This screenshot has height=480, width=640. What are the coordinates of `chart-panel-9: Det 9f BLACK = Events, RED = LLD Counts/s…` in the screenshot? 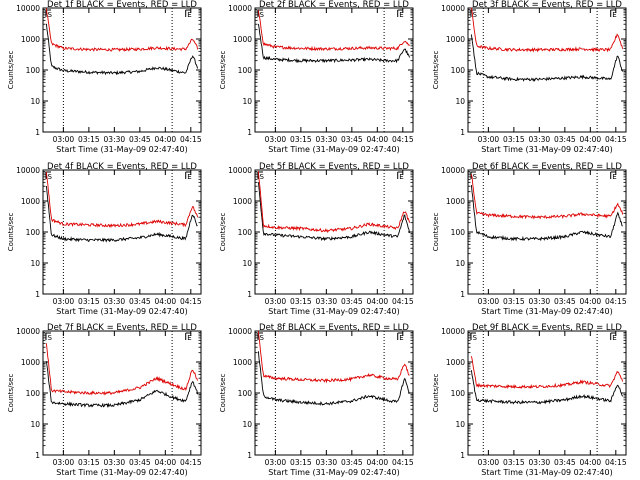 It's located at (529, 400).